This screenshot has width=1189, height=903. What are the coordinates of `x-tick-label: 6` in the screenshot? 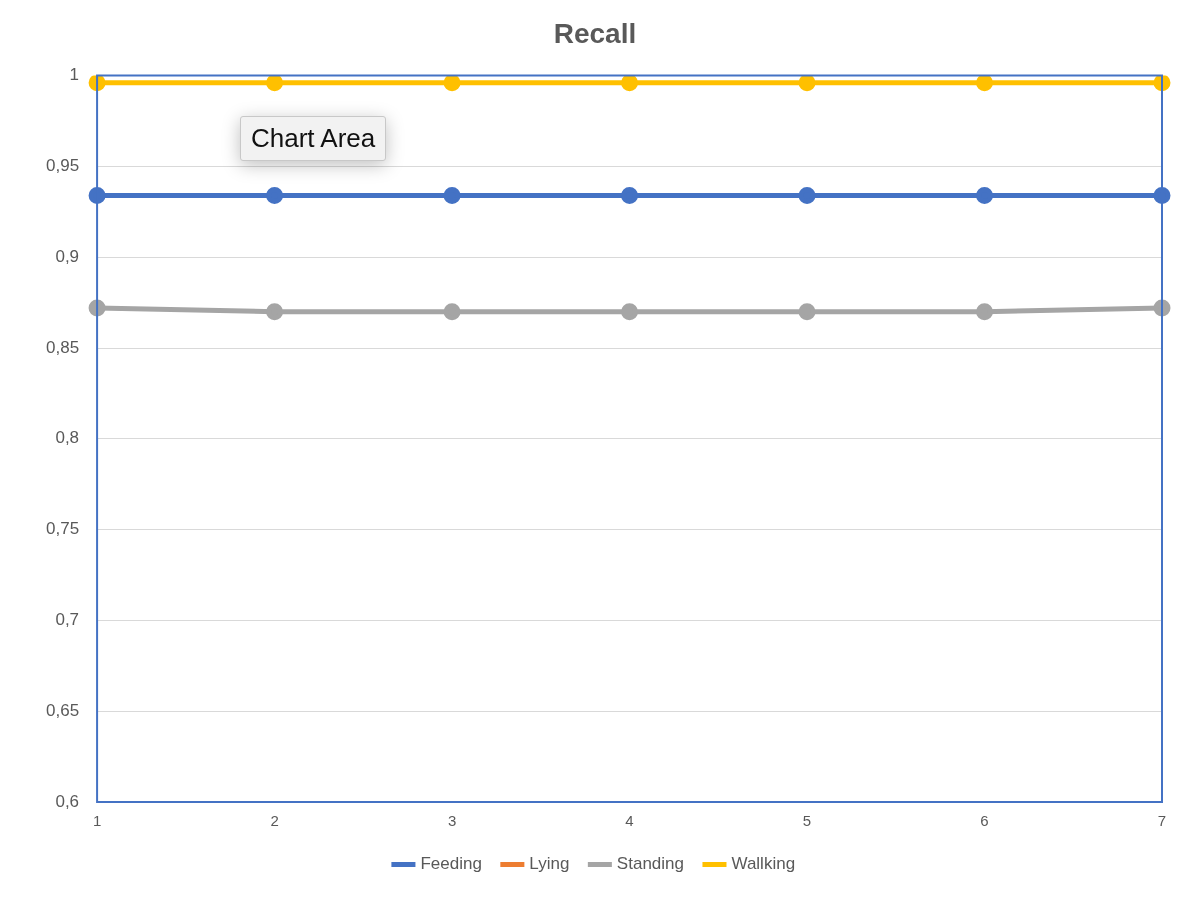 It's located at (984, 821).